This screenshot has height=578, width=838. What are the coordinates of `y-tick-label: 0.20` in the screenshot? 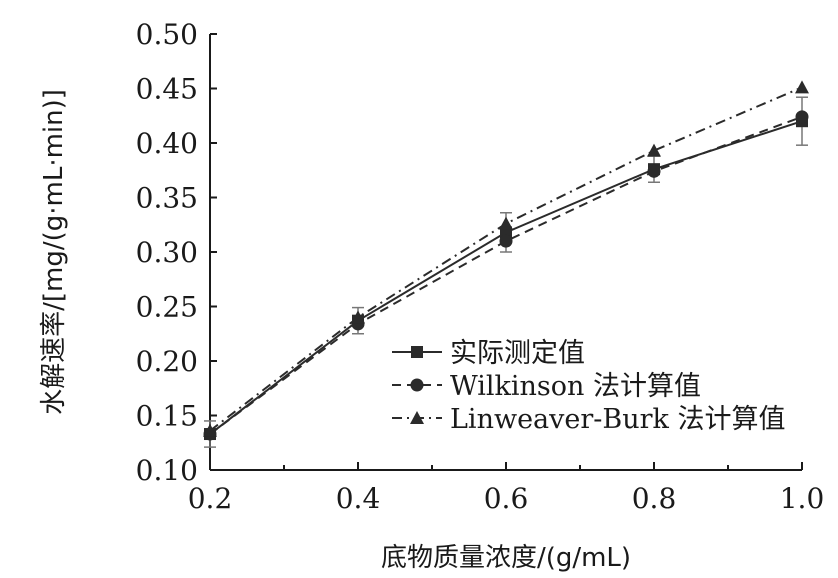 It's located at (167, 361).